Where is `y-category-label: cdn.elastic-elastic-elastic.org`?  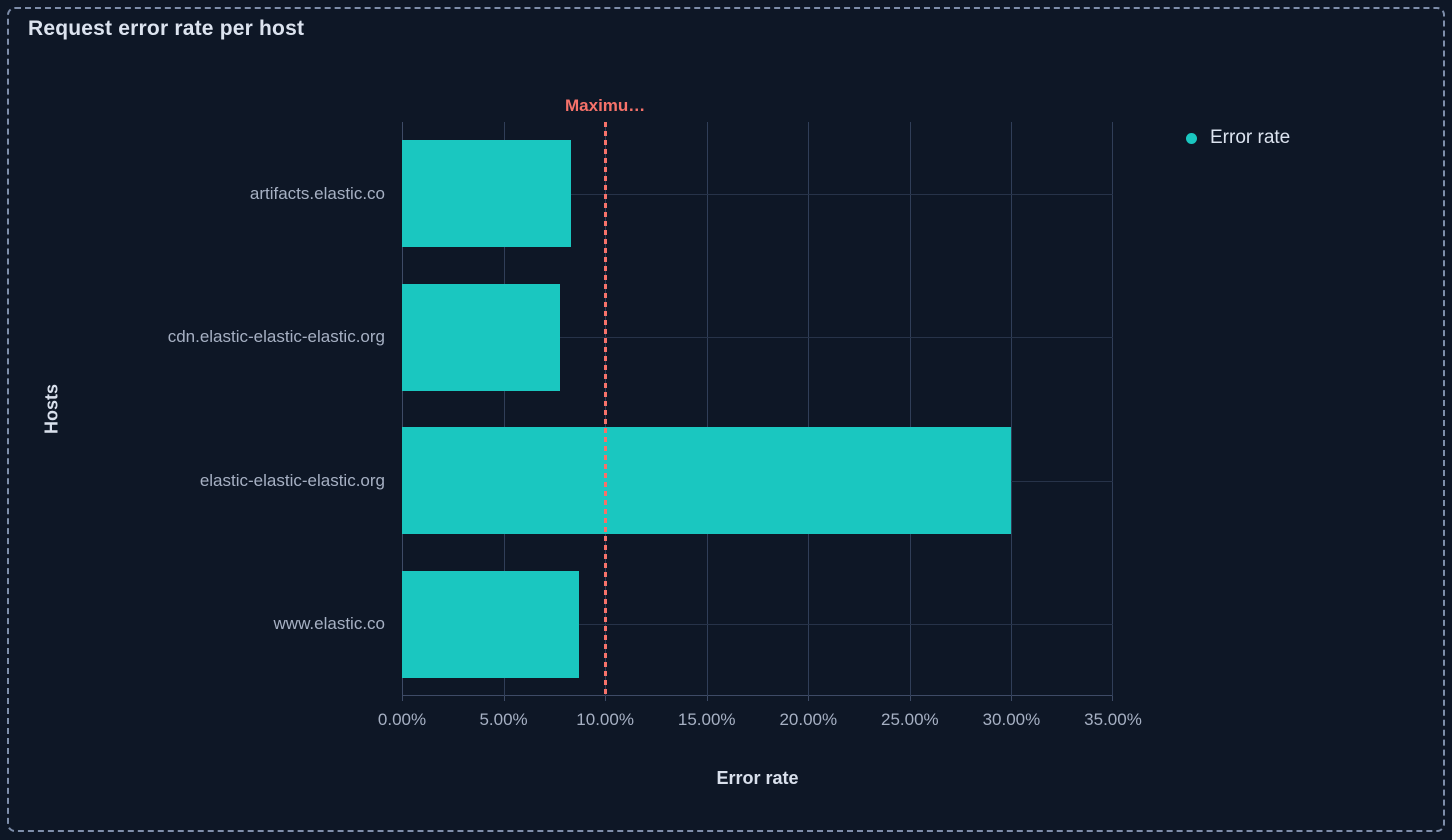
y-category-label: cdn.elastic-elastic-elastic.org is located at coordinates (276, 337).